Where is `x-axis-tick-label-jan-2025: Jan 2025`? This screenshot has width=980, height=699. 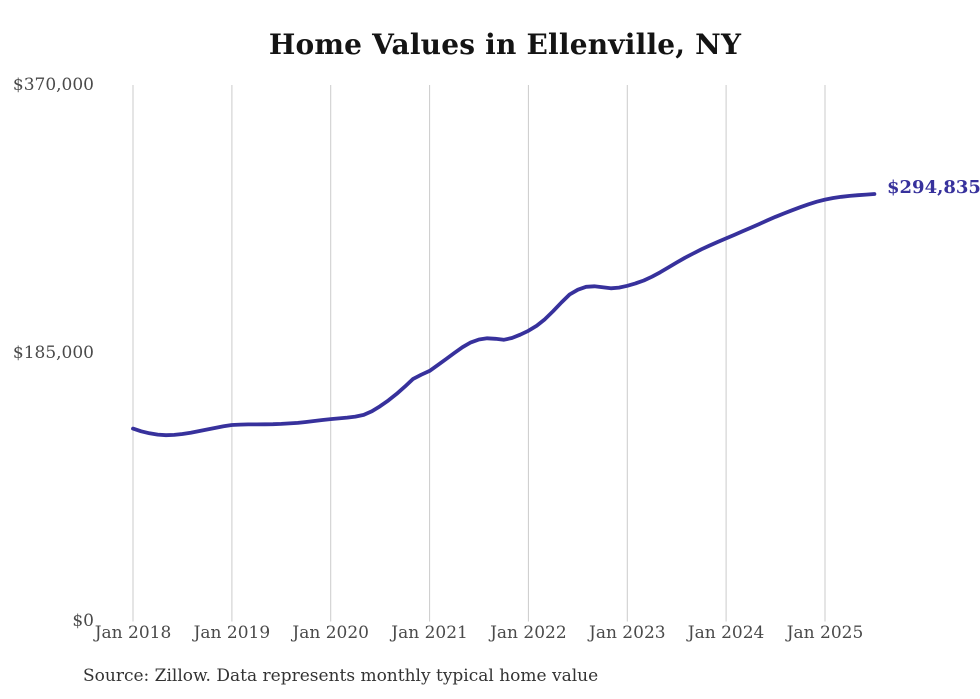
x-axis-tick-label-jan-2025: Jan 2025 is located at coordinates (825, 633).